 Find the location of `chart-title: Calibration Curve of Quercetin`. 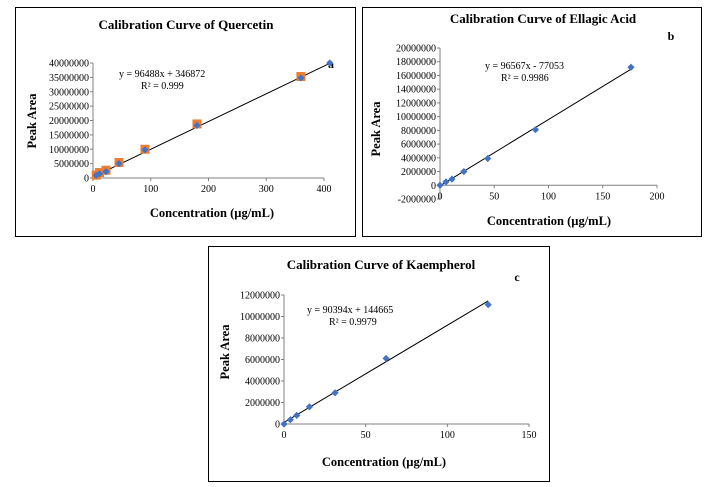

chart-title: Calibration Curve of Quercetin is located at coordinates (187, 24).